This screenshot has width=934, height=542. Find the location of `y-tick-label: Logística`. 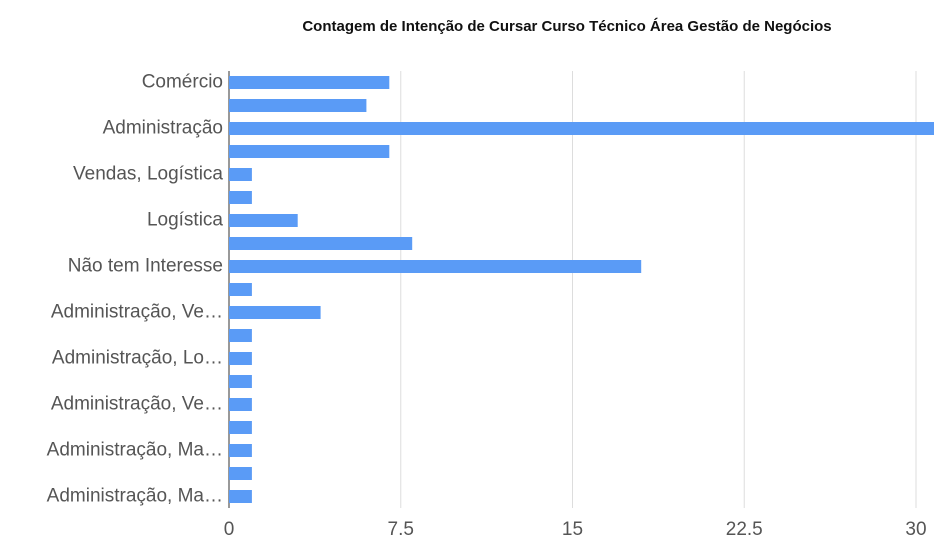

y-tick-label: Logística is located at coordinates (185, 220).